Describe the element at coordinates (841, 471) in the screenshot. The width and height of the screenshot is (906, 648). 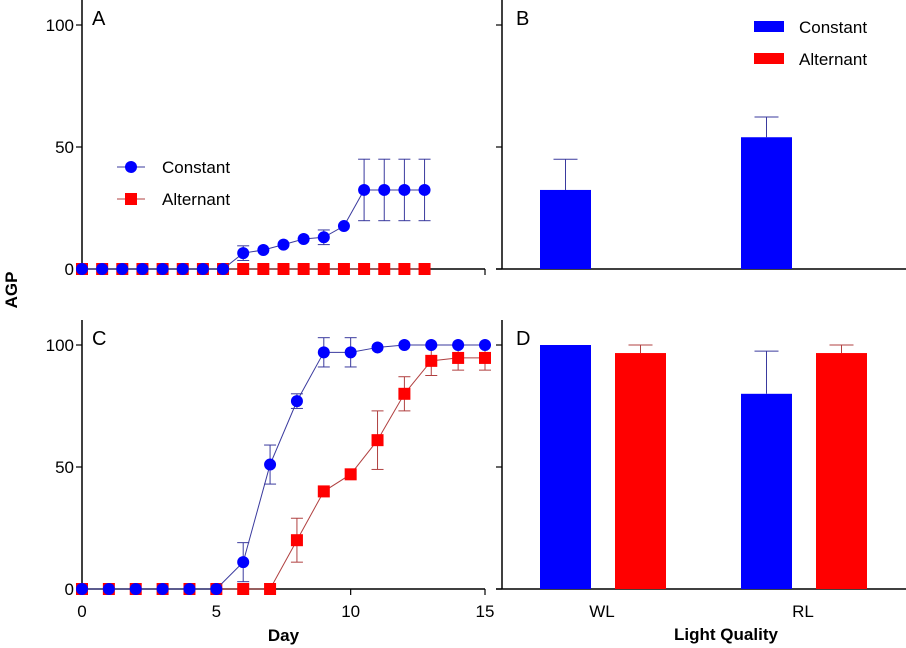
I see `bar-alternant-rl` at that location.